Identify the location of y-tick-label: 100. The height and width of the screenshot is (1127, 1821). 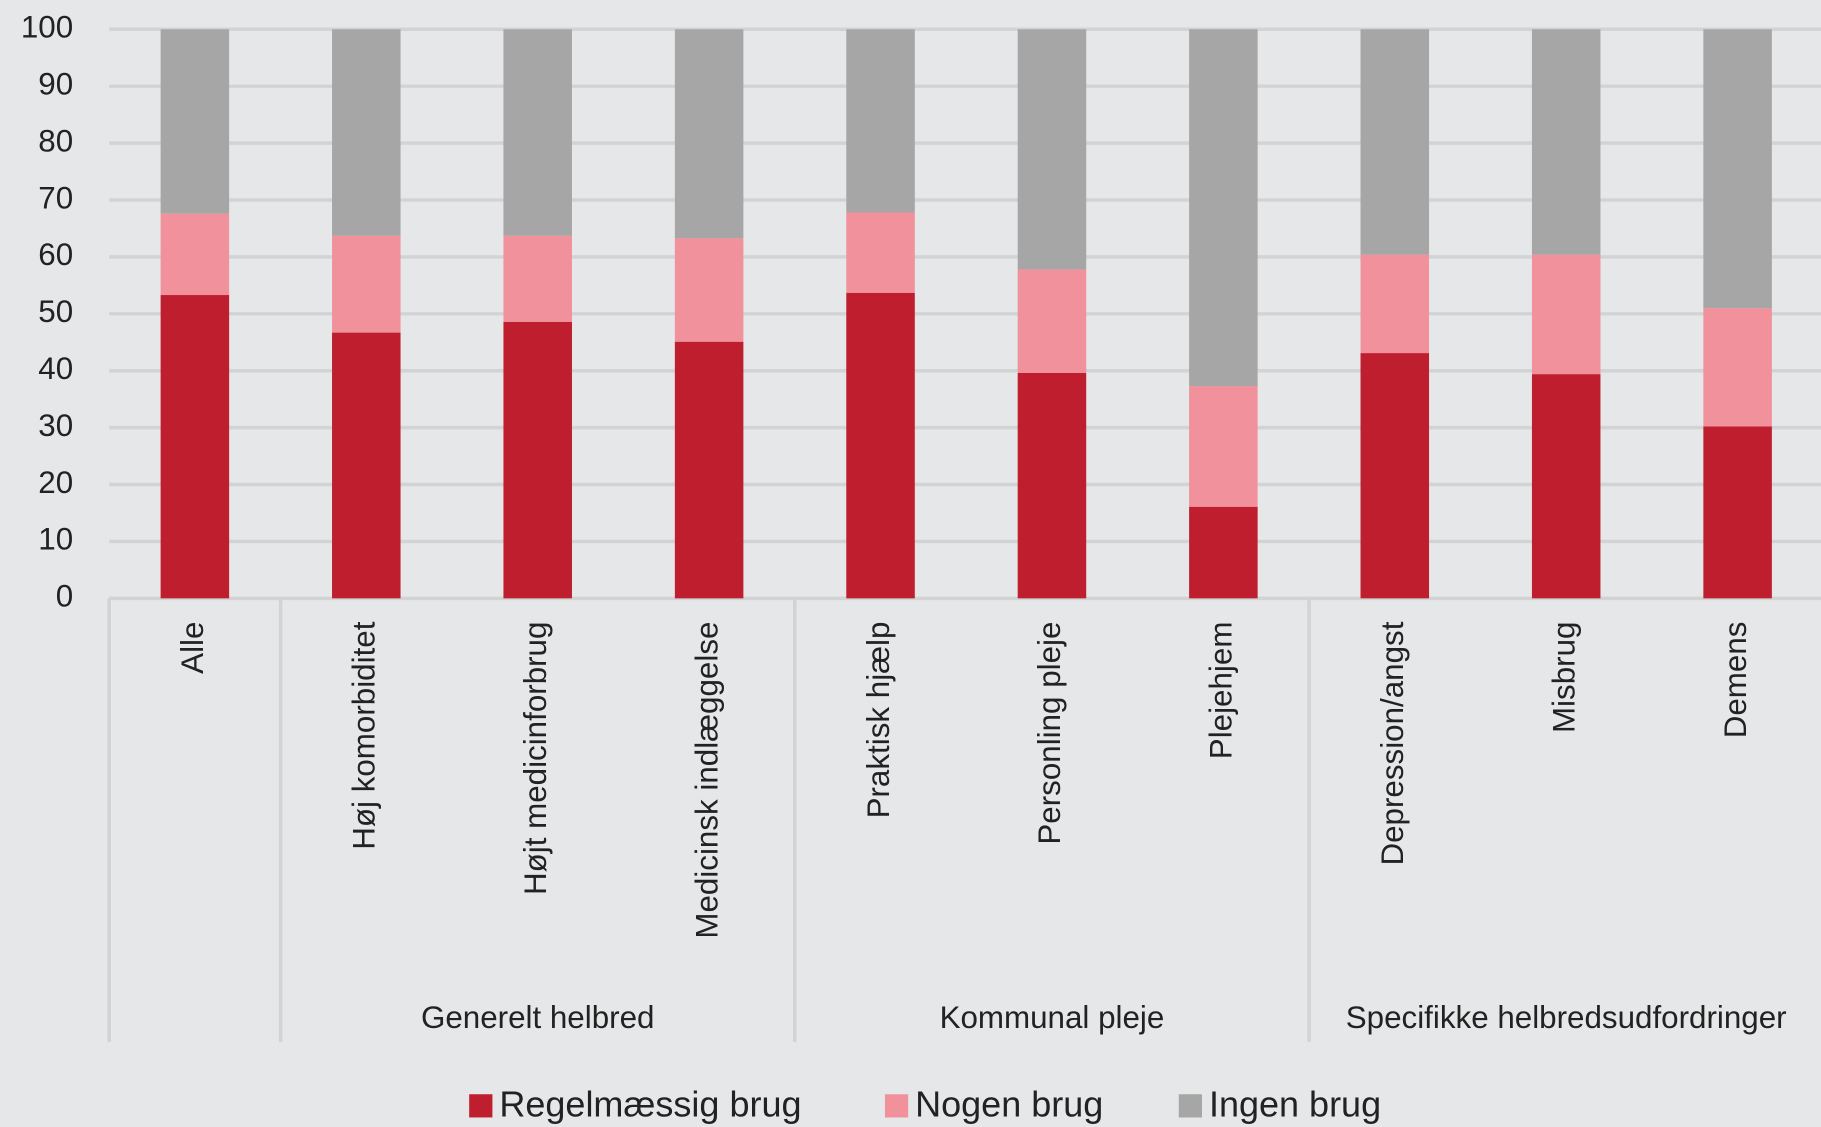
(47, 27).